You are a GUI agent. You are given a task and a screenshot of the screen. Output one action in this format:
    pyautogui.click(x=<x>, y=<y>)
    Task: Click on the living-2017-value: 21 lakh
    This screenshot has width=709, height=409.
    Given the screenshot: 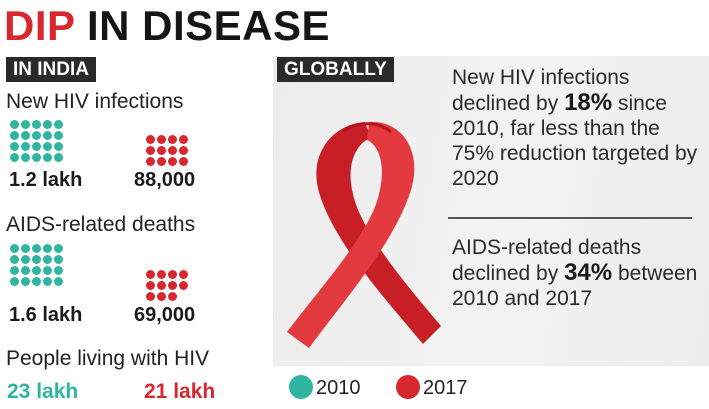 What is the action you would take?
    pyautogui.click(x=180, y=391)
    